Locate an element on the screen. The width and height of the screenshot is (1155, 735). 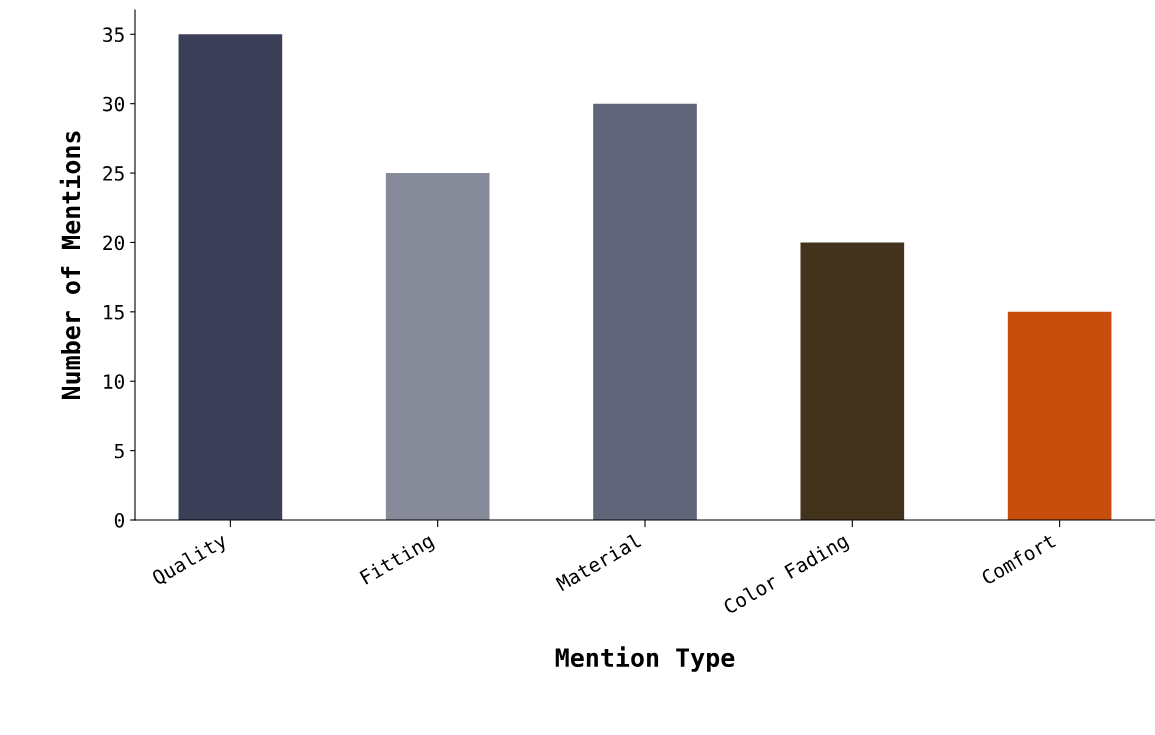
y-tick-label: 35 is located at coordinates (113, 34).